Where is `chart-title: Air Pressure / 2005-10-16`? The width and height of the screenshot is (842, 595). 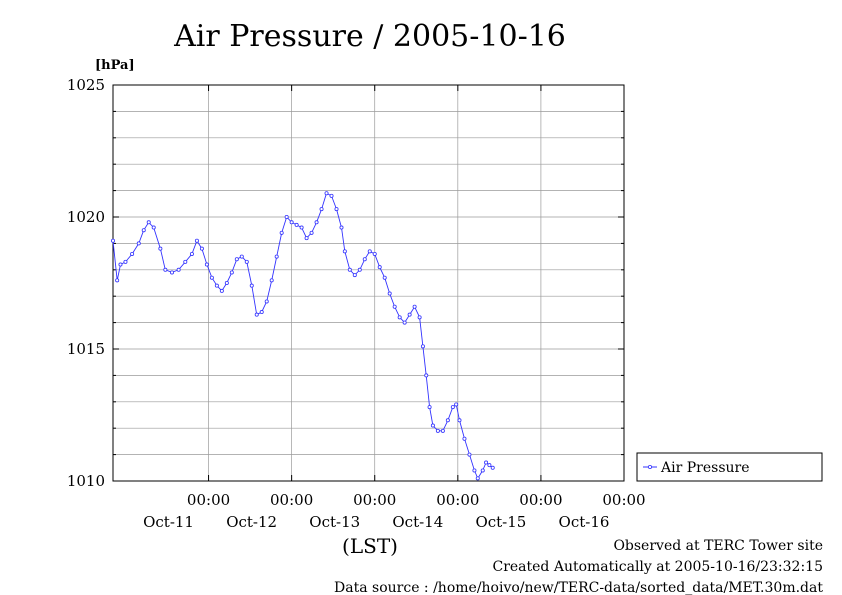
chart-title: Air Pressure / 2005-10-16 is located at coordinates (369, 36).